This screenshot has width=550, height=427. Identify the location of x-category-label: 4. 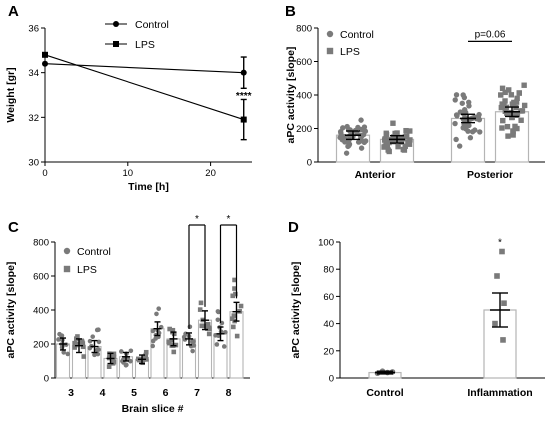
(103, 393).